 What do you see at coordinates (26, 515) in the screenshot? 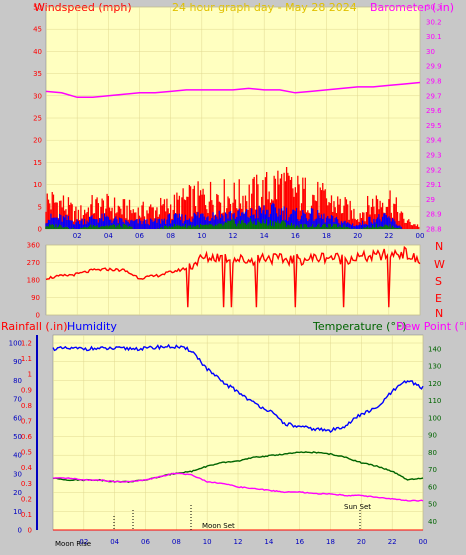
I see `rainfall-tick-label: 0.1` at bounding box center [26, 515].